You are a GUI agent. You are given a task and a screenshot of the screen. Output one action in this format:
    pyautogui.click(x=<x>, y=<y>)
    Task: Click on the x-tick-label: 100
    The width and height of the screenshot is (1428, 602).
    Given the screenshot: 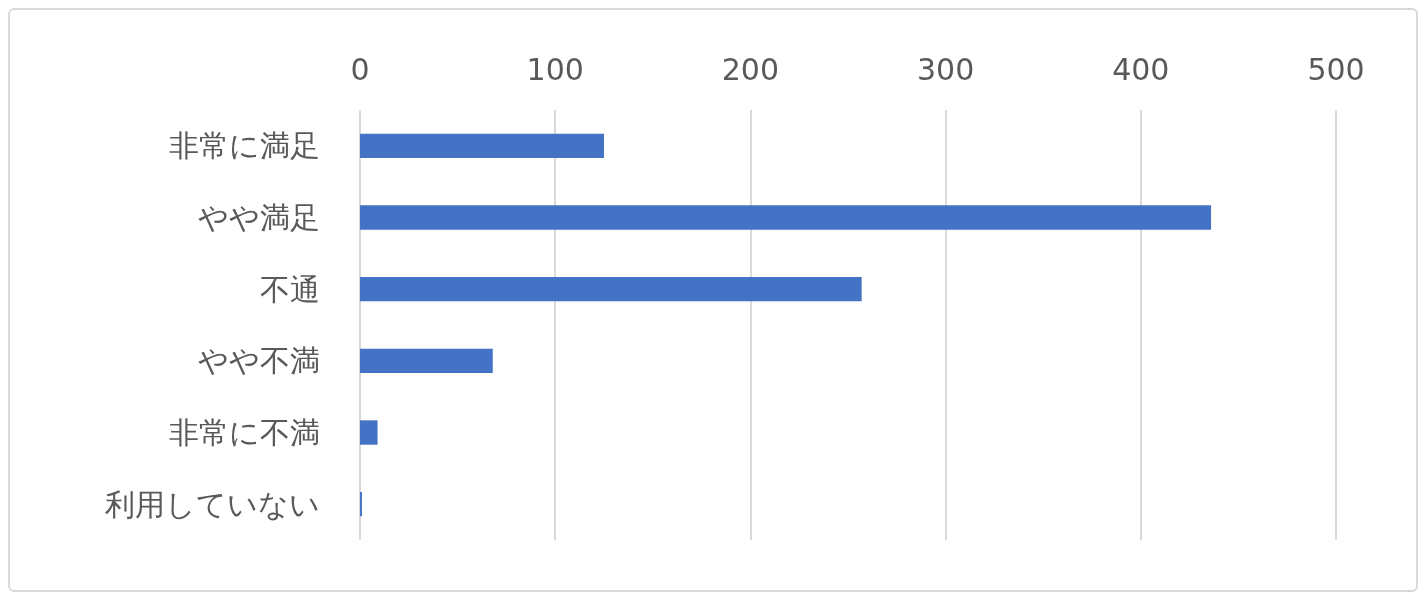 What is the action you would take?
    pyautogui.click(x=555, y=69)
    